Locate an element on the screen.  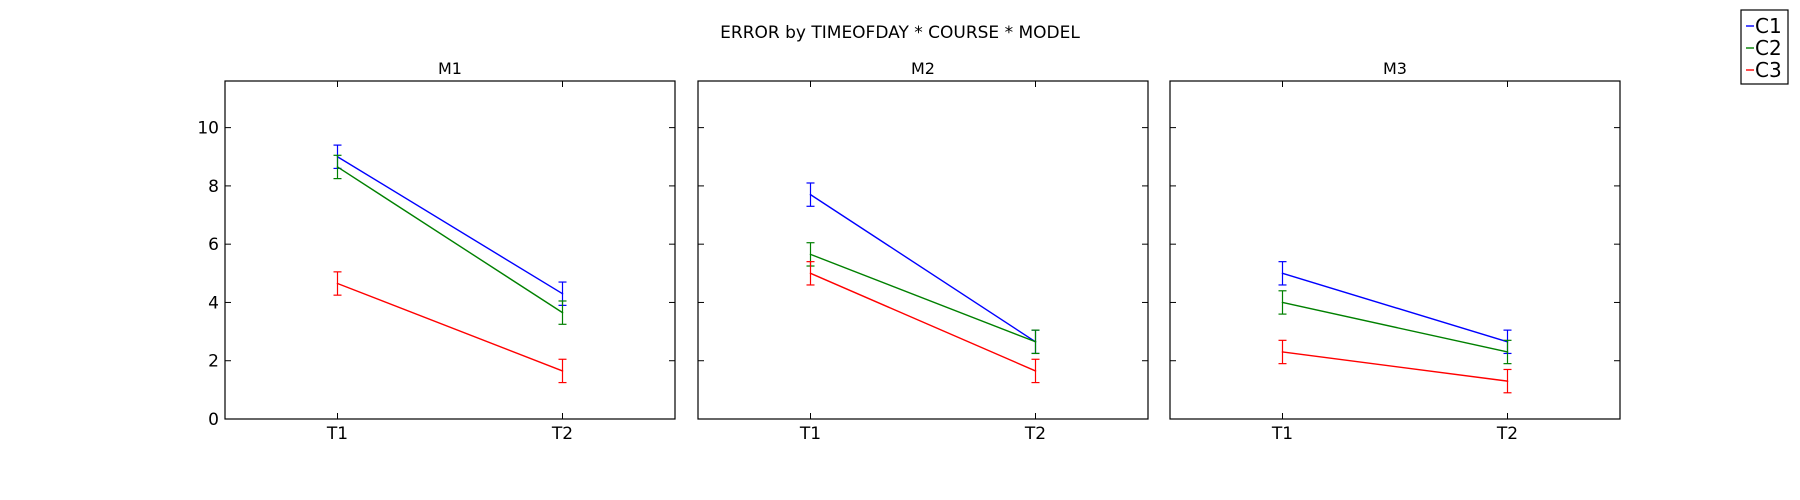
y-tick-label: 8 is located at coordinates (213, 187).